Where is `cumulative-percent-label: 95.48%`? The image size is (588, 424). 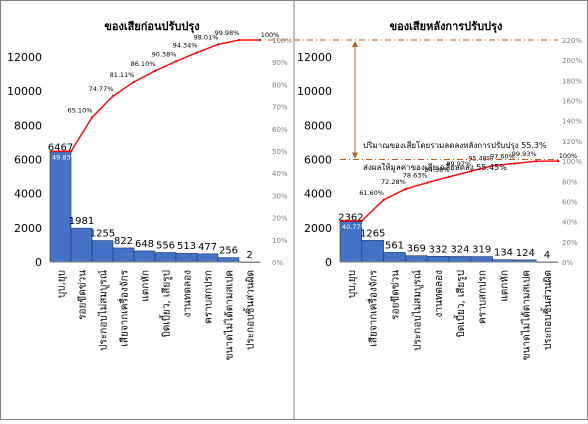 cumulative-percent-label: 95.48% is located at coordinates (480, 159).